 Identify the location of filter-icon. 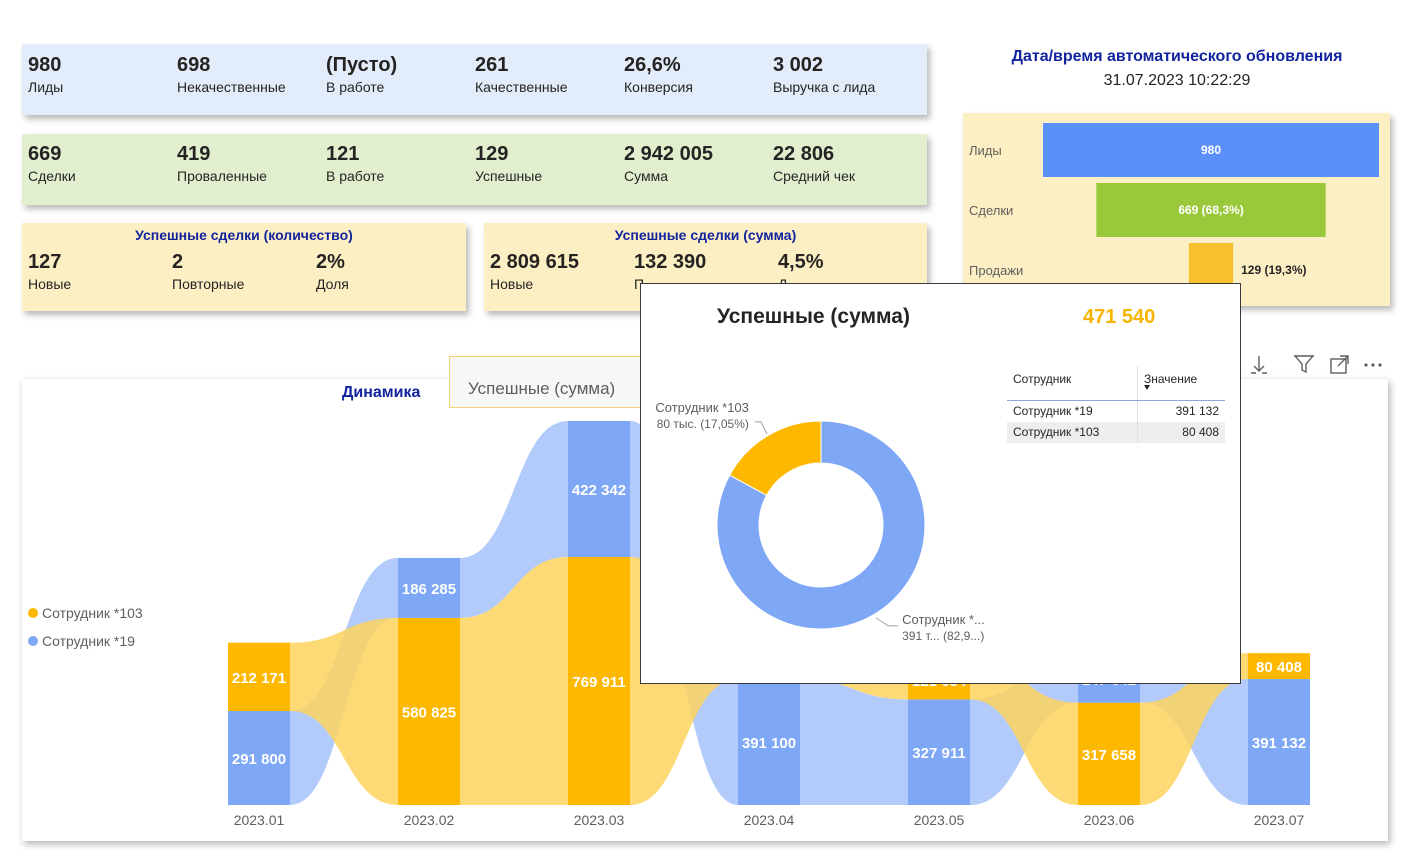
(1304, 364).